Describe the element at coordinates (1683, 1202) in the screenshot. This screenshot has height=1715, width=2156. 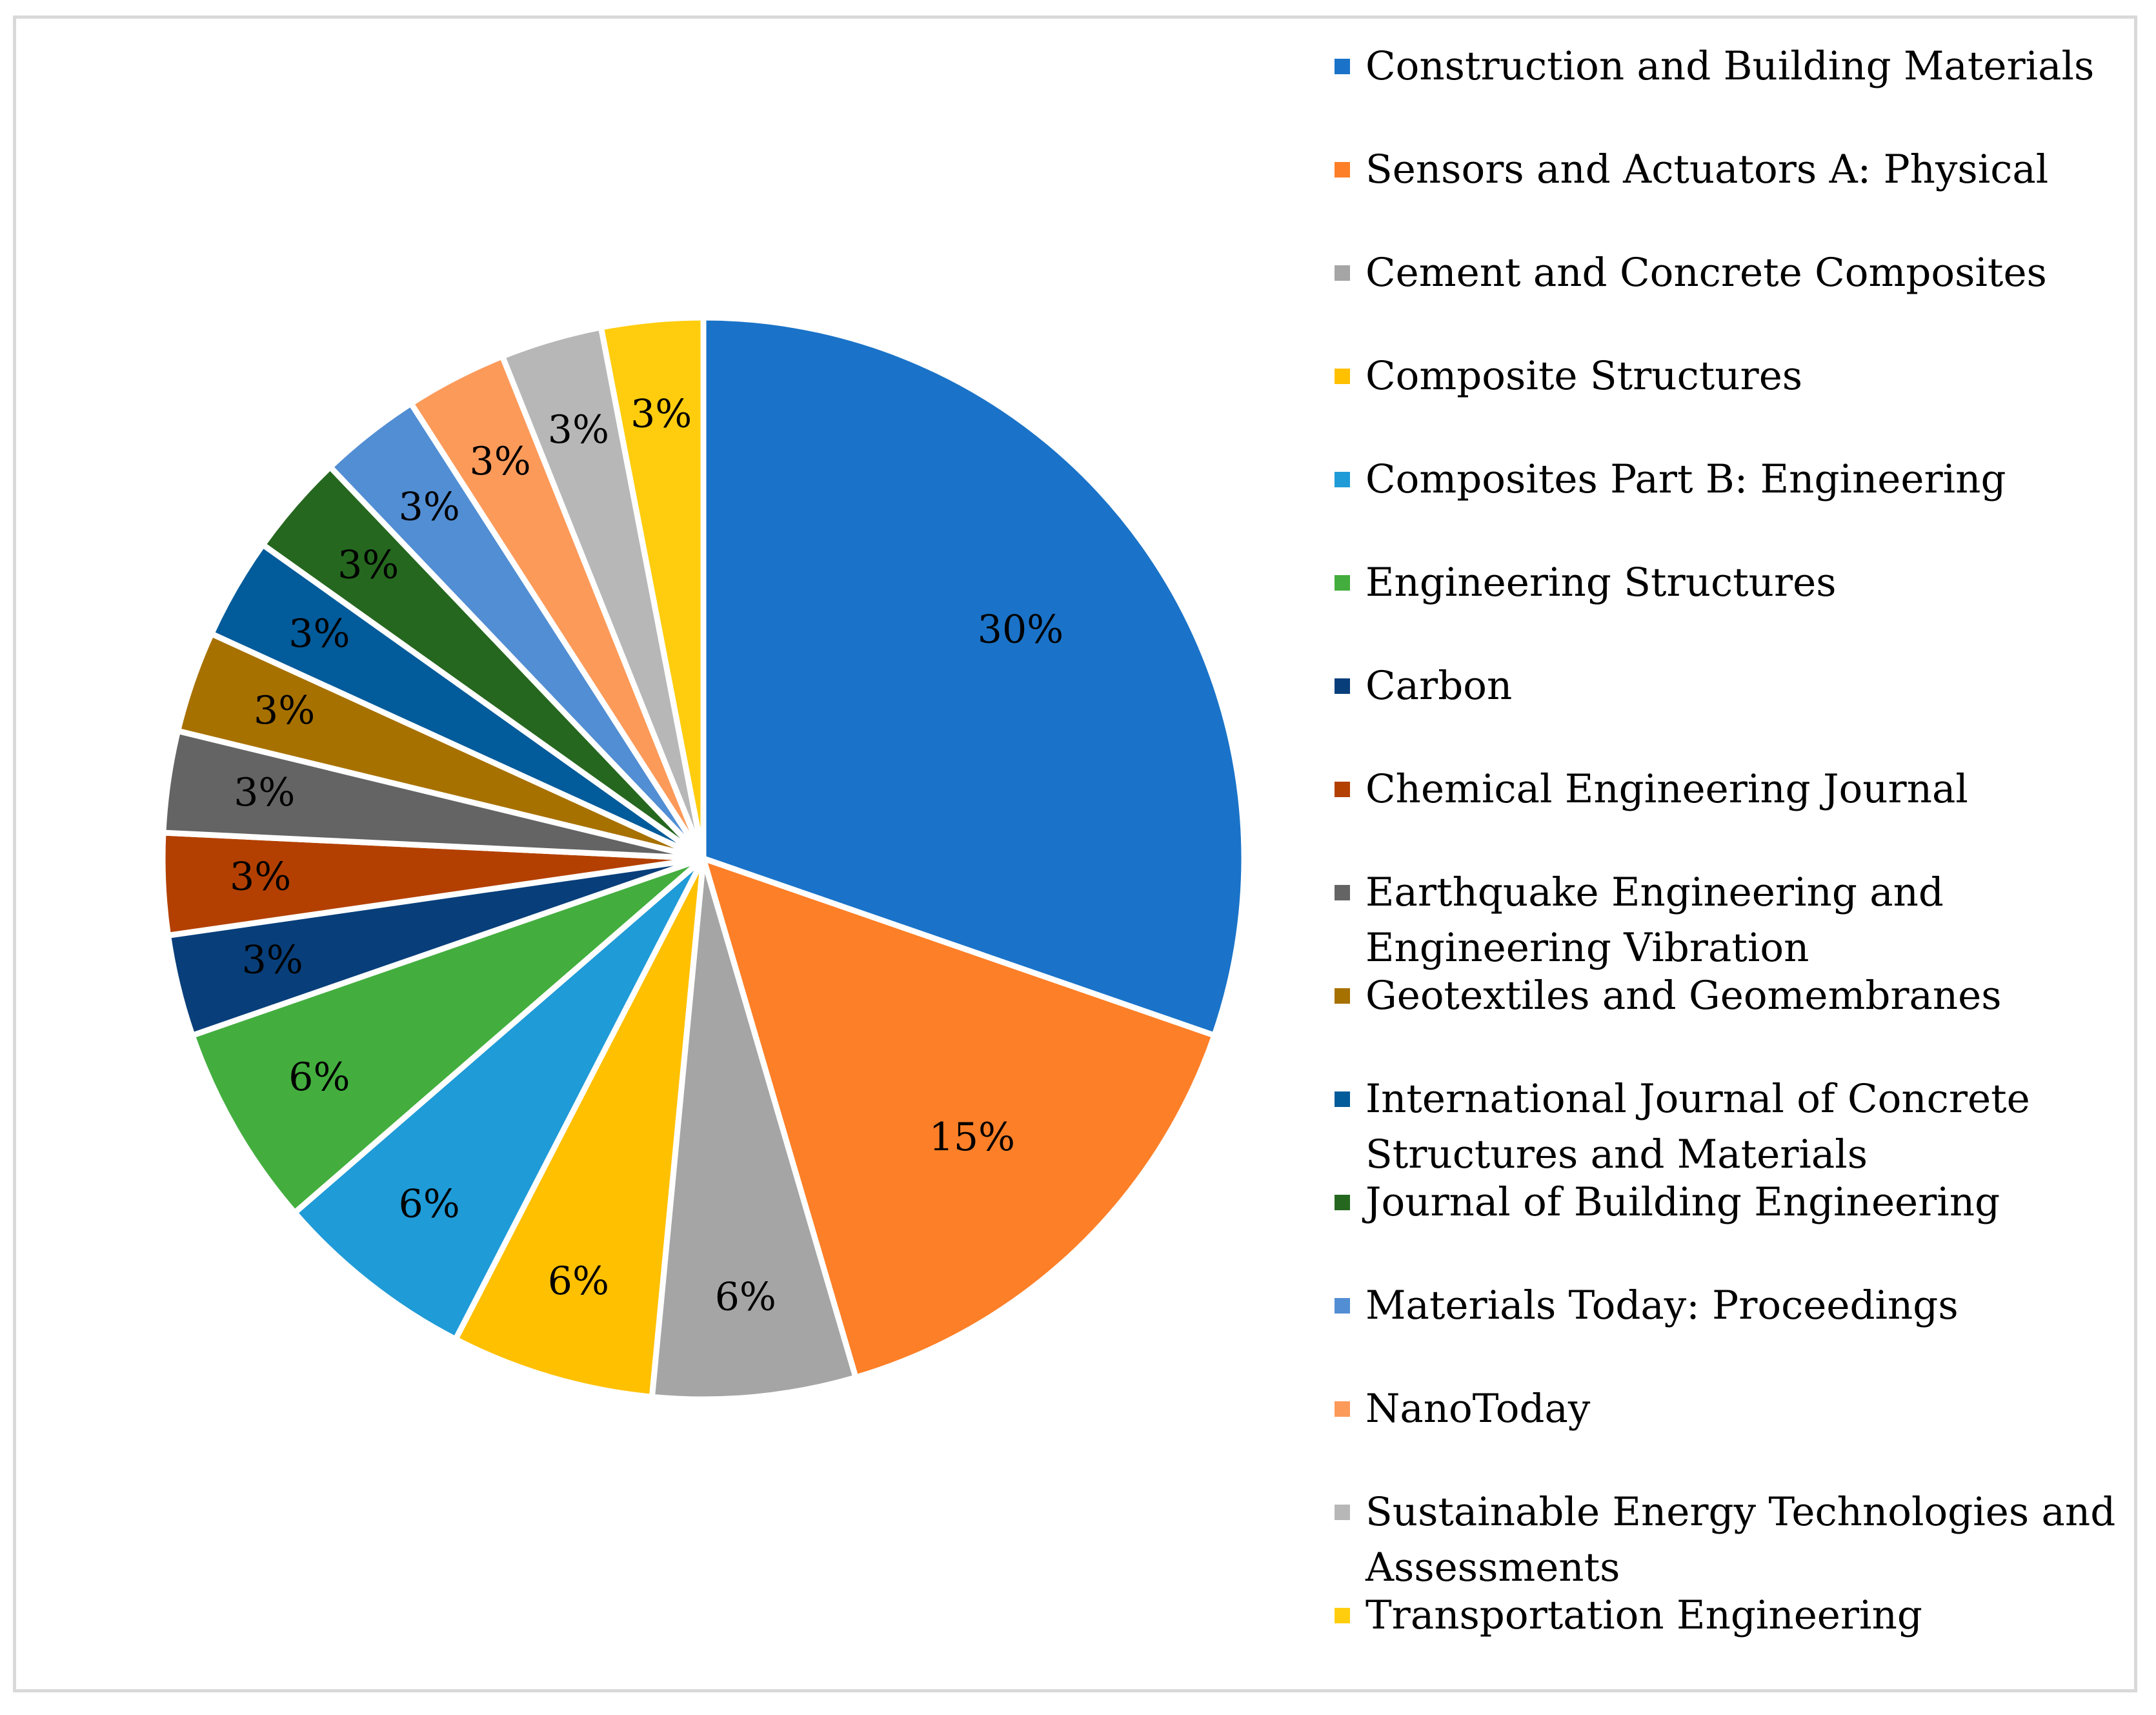
I see `legend-label: Journal of Building Engineering` at that location.